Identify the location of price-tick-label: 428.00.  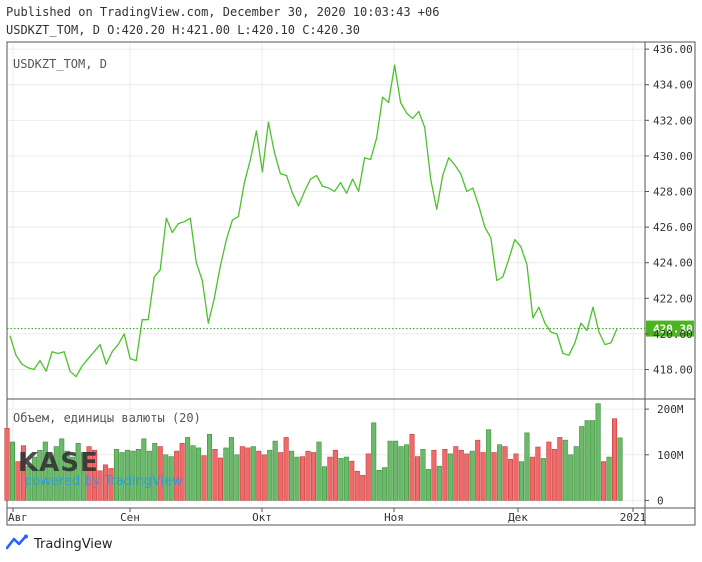
(673, 192).